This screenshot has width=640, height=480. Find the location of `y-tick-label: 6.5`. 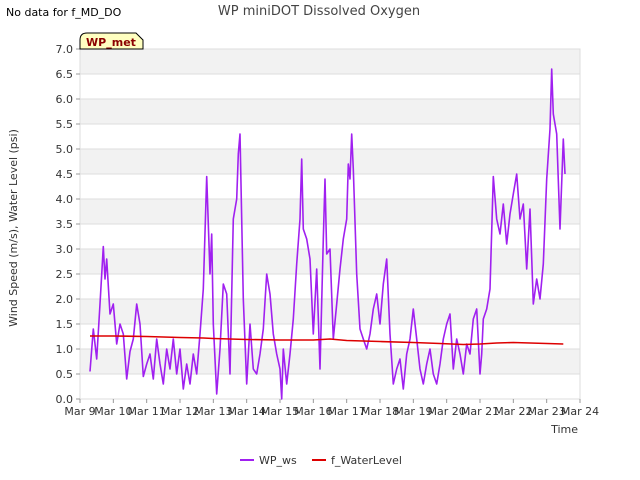

y-tick-label: 6.5 is located at coordinates (65, 74).